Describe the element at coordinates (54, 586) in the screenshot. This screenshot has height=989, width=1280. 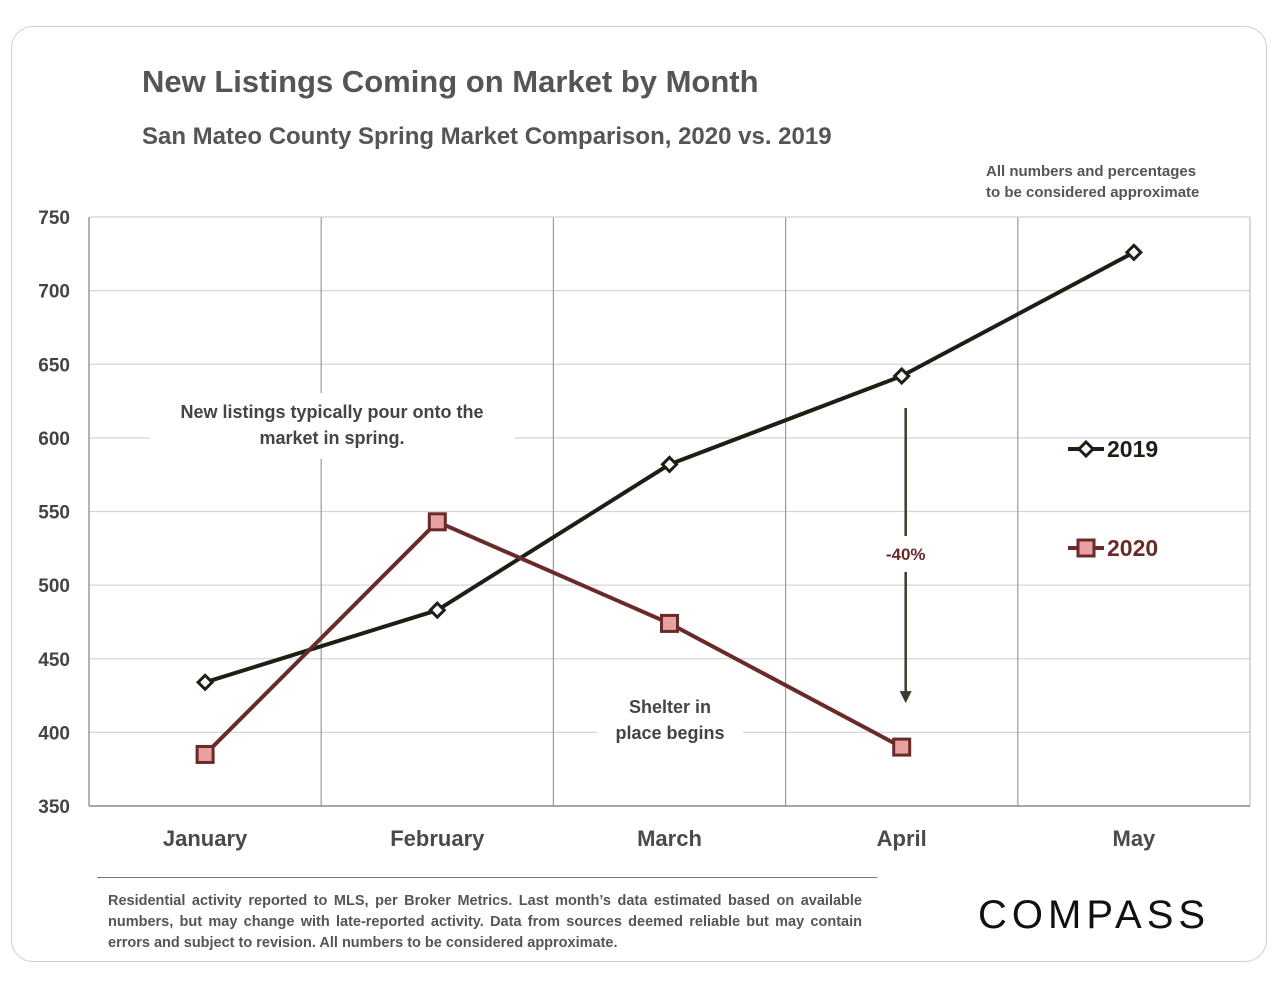
I see `y-tick-label: 500` at that location.